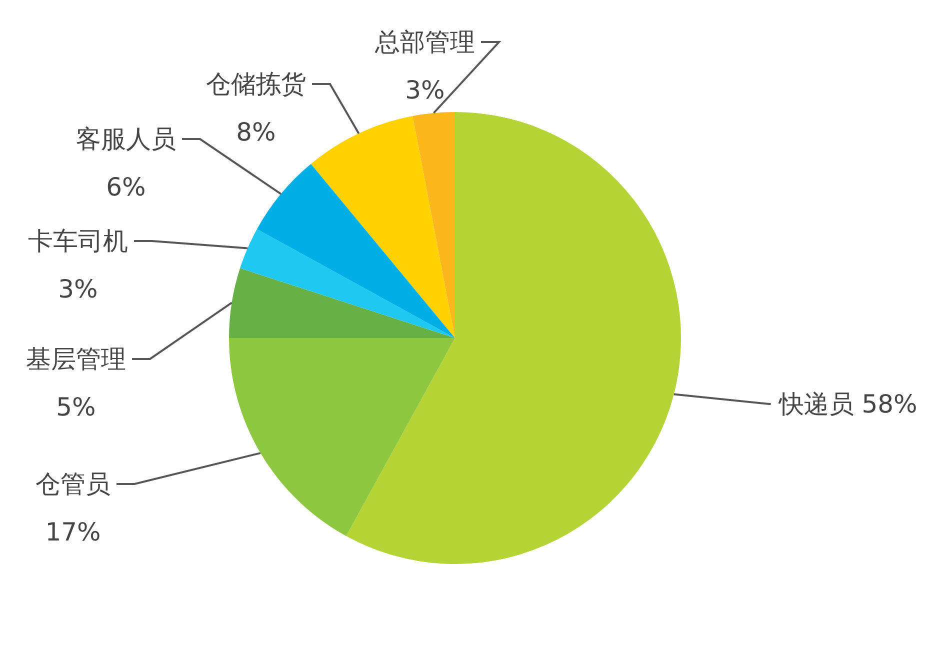  What do you see at coordinates (256, 84) in the screenshot?
I see `slice-label: 仓储拣货` at bounding box center [256, 84].